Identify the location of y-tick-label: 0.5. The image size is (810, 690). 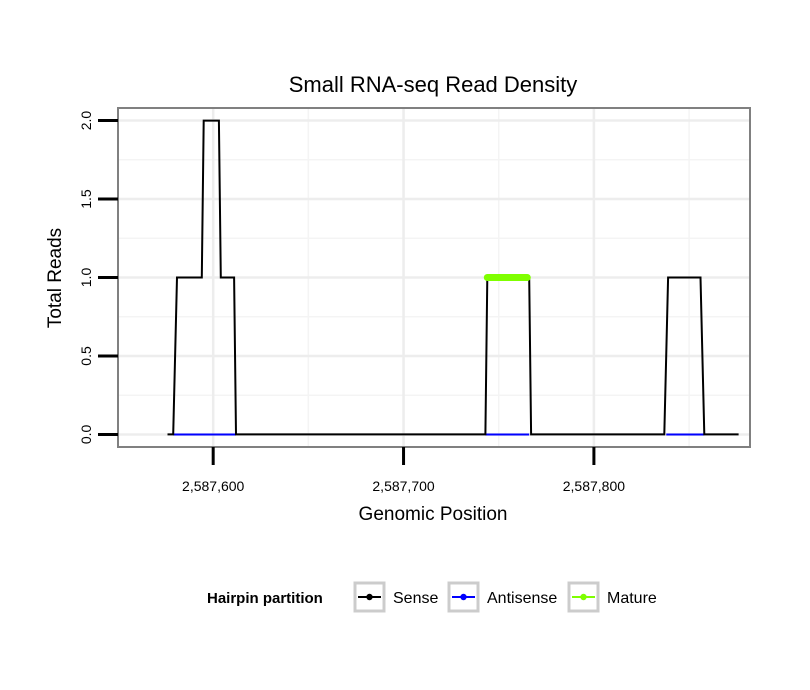
(86, 356).